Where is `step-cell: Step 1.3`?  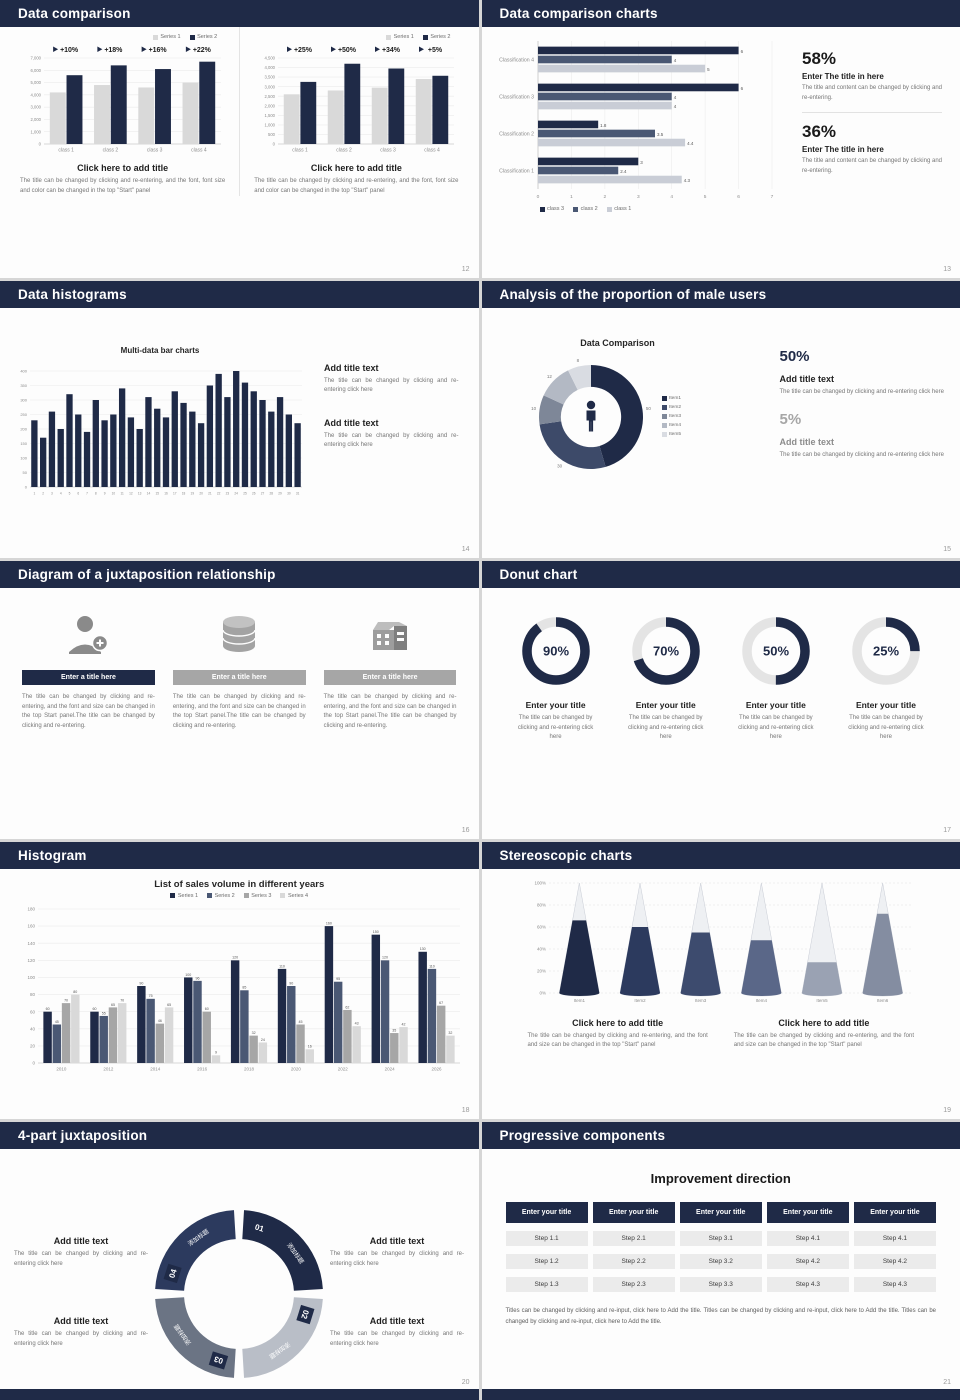 step-cell: Step 1.3 is located at coordinates (546, 1285).